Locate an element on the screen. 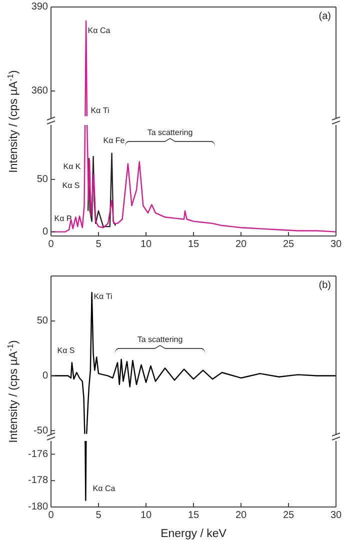 This screenshot has width=346, height=544. annotation: (b) is located at coordinates (324, 285).